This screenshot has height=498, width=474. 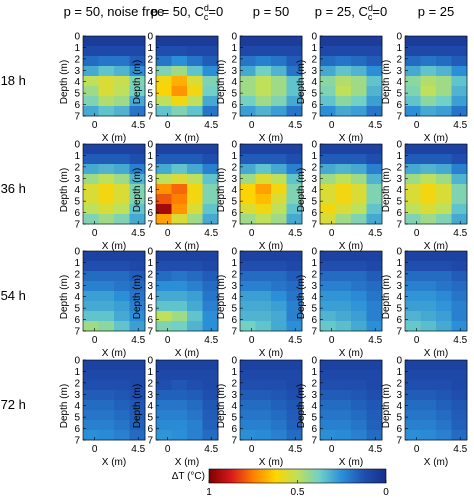 What do you see at coordinates (114, 246) in the screenshot?
I see `x-axis-label: X (m)` at bounding box center [114, 246].